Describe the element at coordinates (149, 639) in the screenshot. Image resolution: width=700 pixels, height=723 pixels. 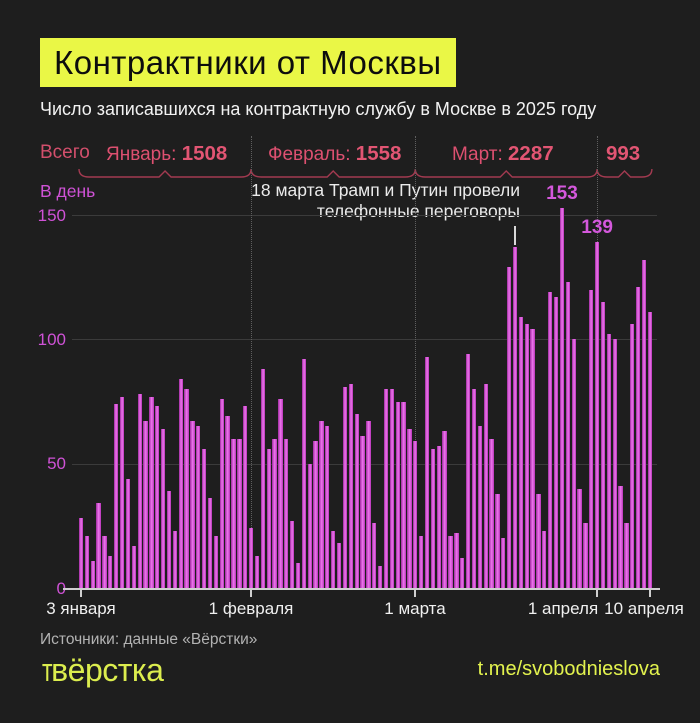
I see `source-note: Источники: данные «Вёрстки»` at that location.